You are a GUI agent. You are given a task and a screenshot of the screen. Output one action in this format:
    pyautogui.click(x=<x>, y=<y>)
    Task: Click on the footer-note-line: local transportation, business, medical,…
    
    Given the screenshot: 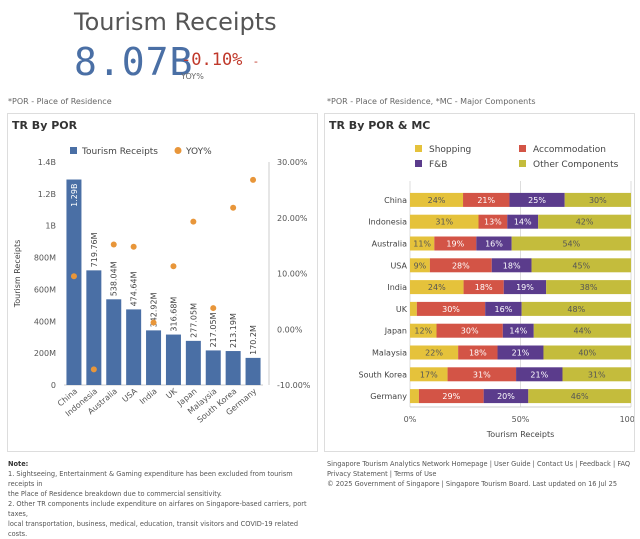 What is the action you would take?
    pyautogui.click(x=153, y=529)
    